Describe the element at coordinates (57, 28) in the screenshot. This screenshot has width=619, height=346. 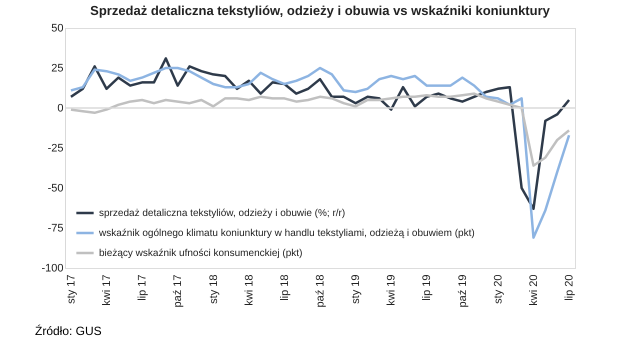
I see `y-tick-label: 50` at that location.